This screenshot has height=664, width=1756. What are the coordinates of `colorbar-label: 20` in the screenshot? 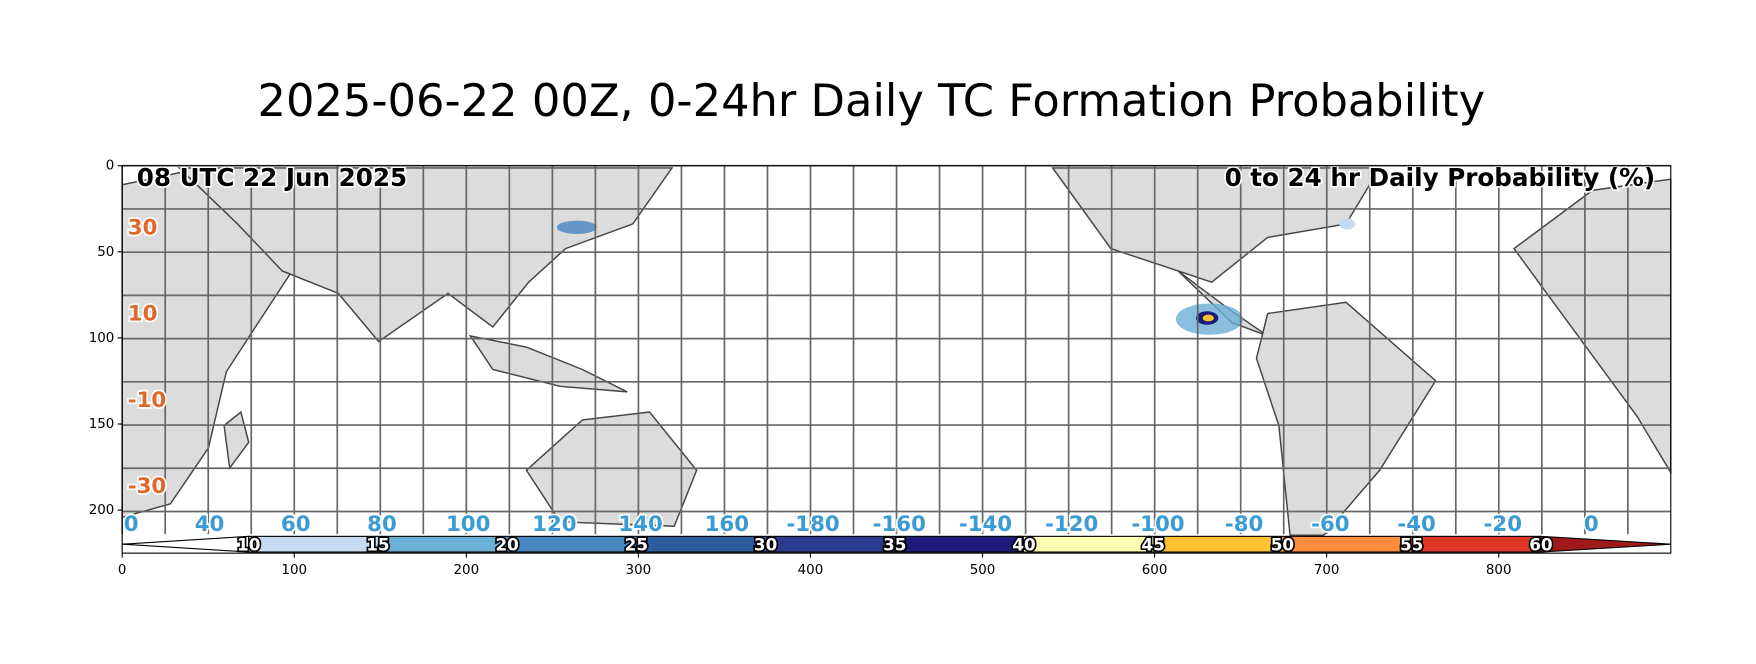 It's located at (506, 544).